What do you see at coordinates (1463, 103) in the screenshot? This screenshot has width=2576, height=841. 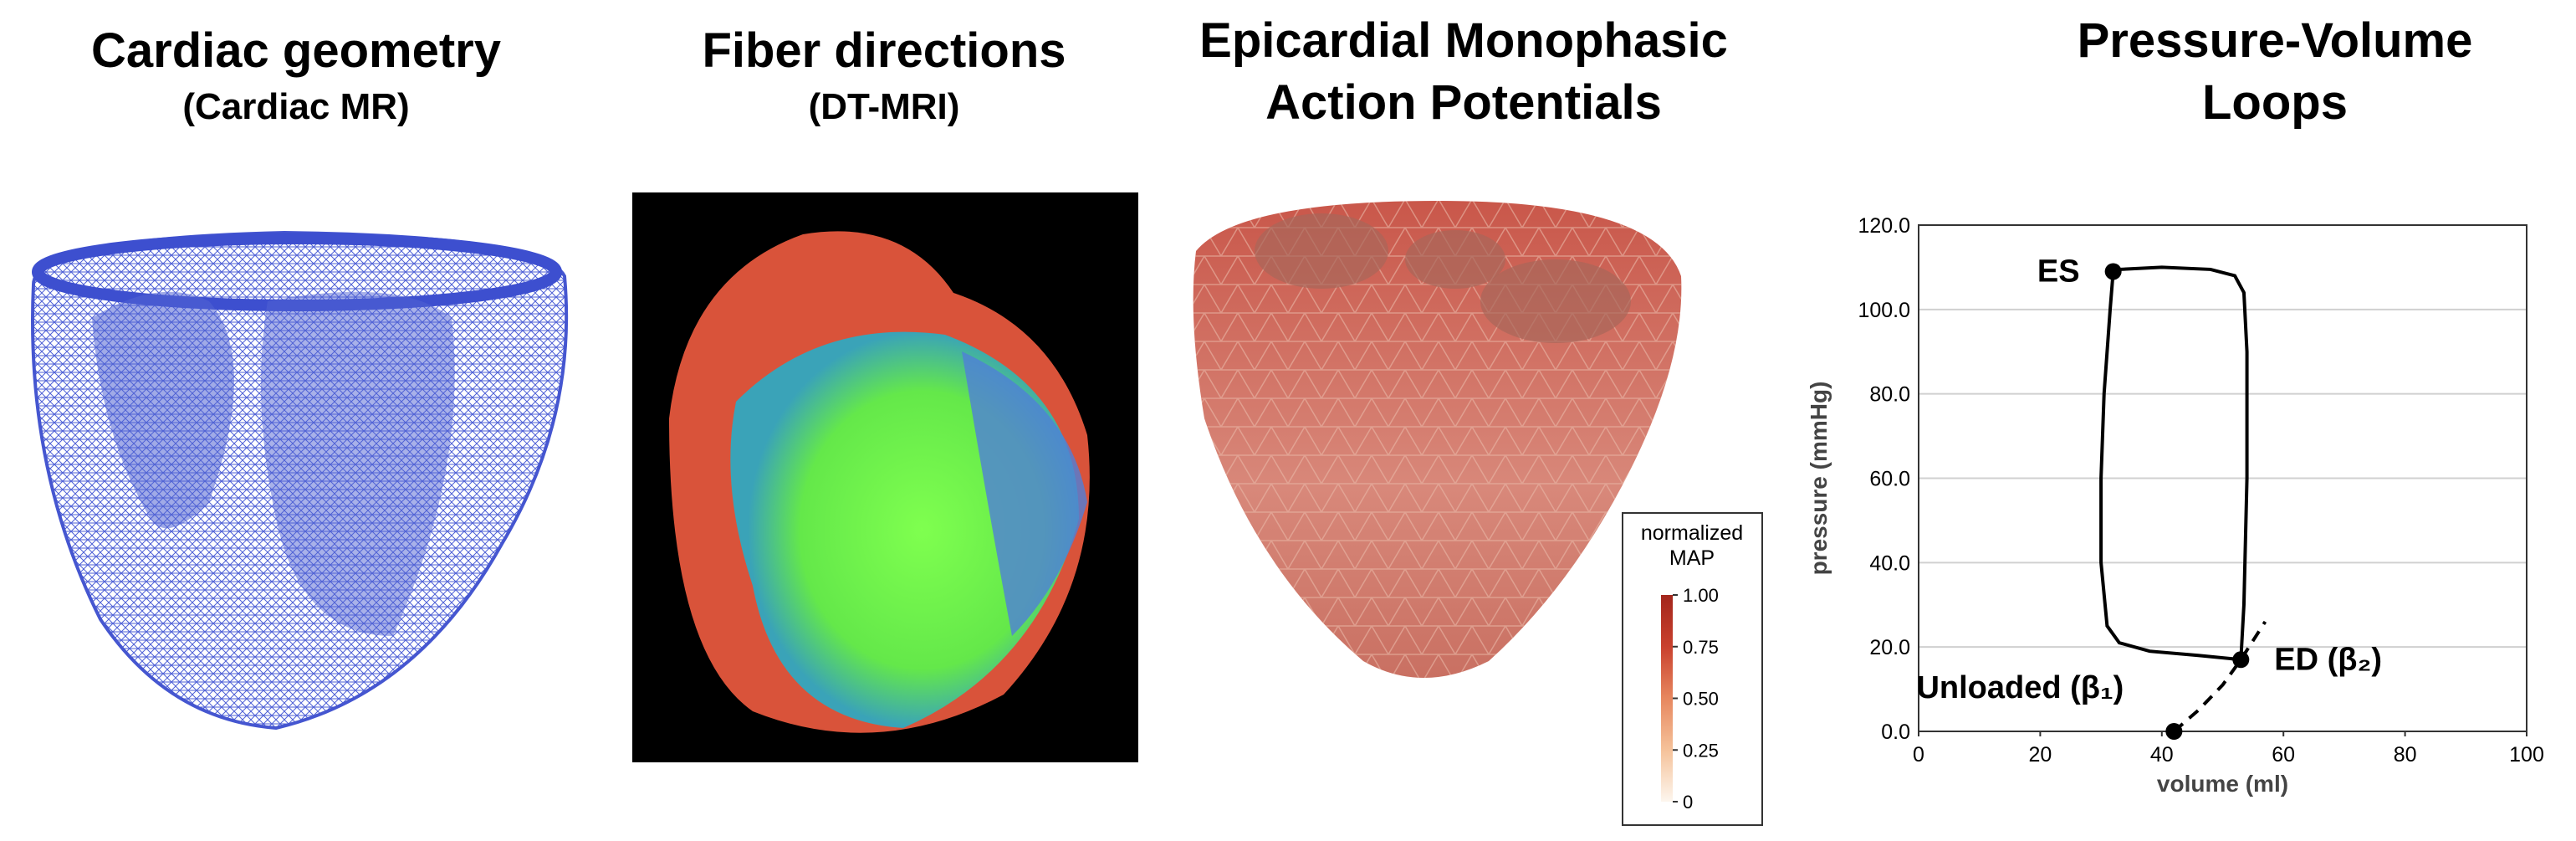 I see `panel-title: Action Potentials` at bounding box center [1463, 103].